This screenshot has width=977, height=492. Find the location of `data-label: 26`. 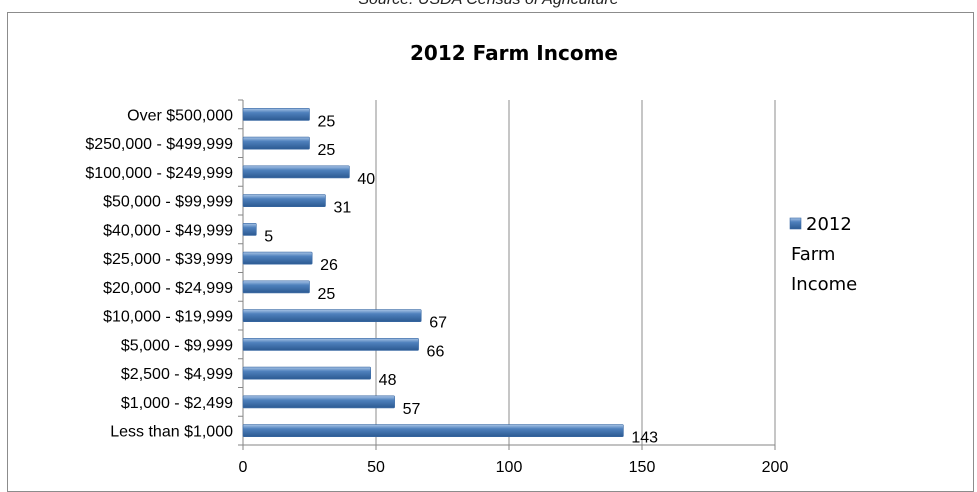

data-label: 26 is located at coordinates (329, 265).